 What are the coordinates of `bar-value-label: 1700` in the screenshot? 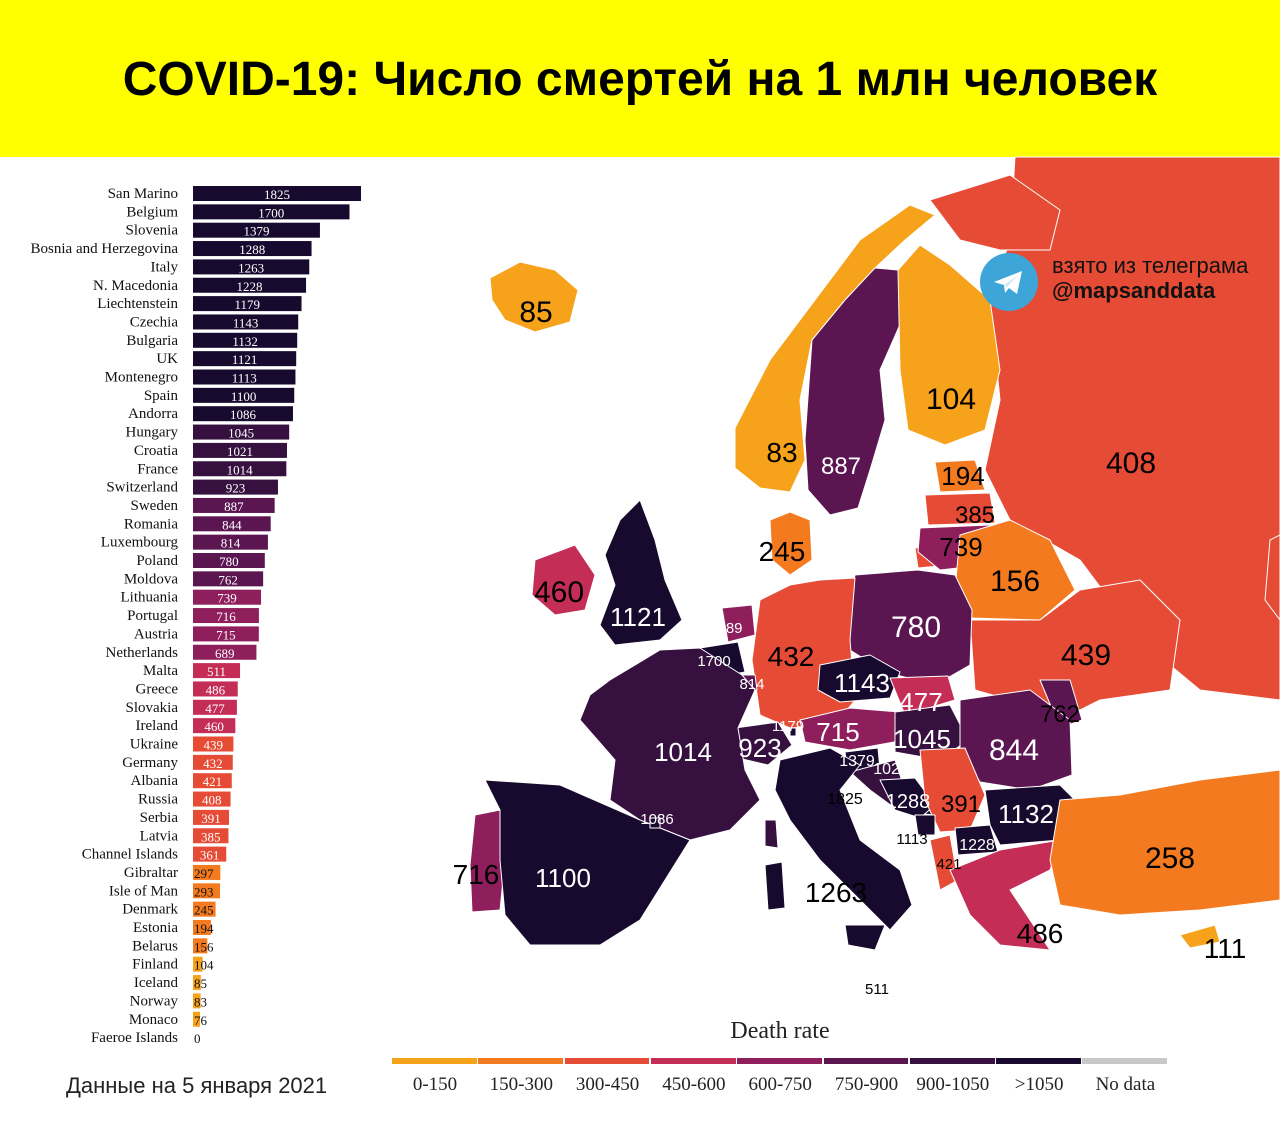 It's located at (271, 212).